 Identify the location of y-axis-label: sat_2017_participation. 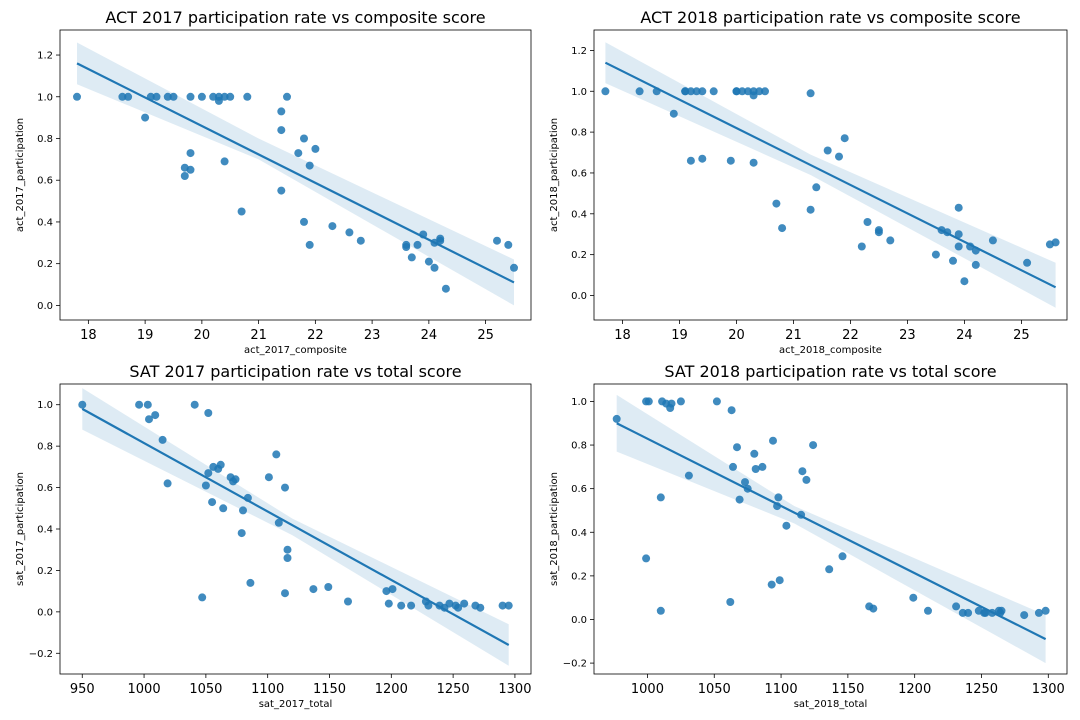
(20, 529).